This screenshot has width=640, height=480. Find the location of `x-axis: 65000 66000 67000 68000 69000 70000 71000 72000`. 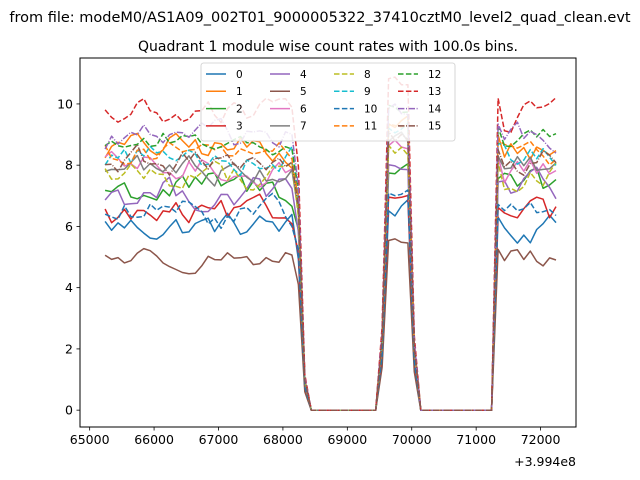

x-axis: 65000 66000 67000 68000 69000 70000 71000 72000 is located at coordinates (315, 437).